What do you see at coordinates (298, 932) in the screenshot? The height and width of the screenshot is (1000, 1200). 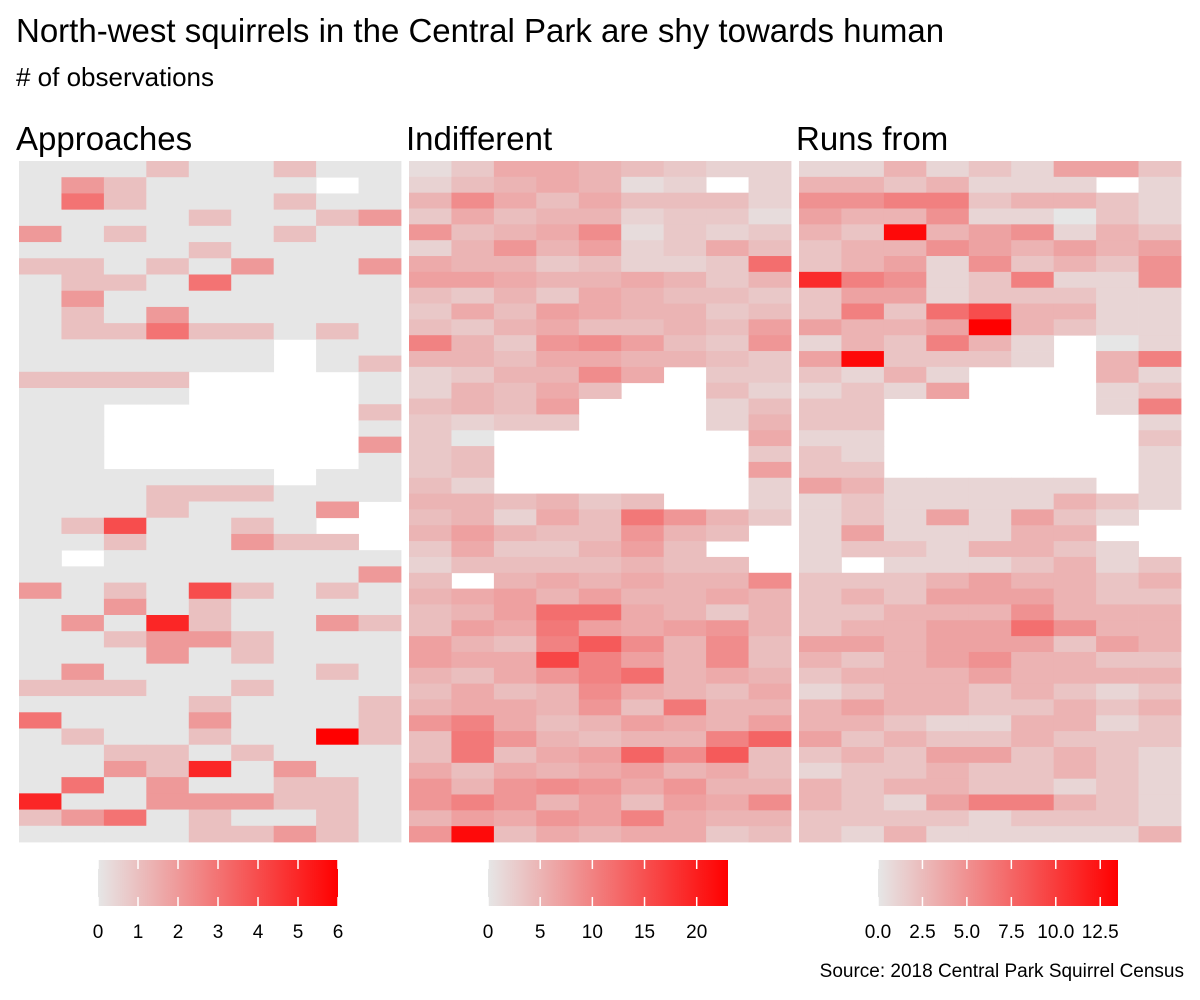 I see `colorbar-tick-label: 5` at bounding box center [298, 932].